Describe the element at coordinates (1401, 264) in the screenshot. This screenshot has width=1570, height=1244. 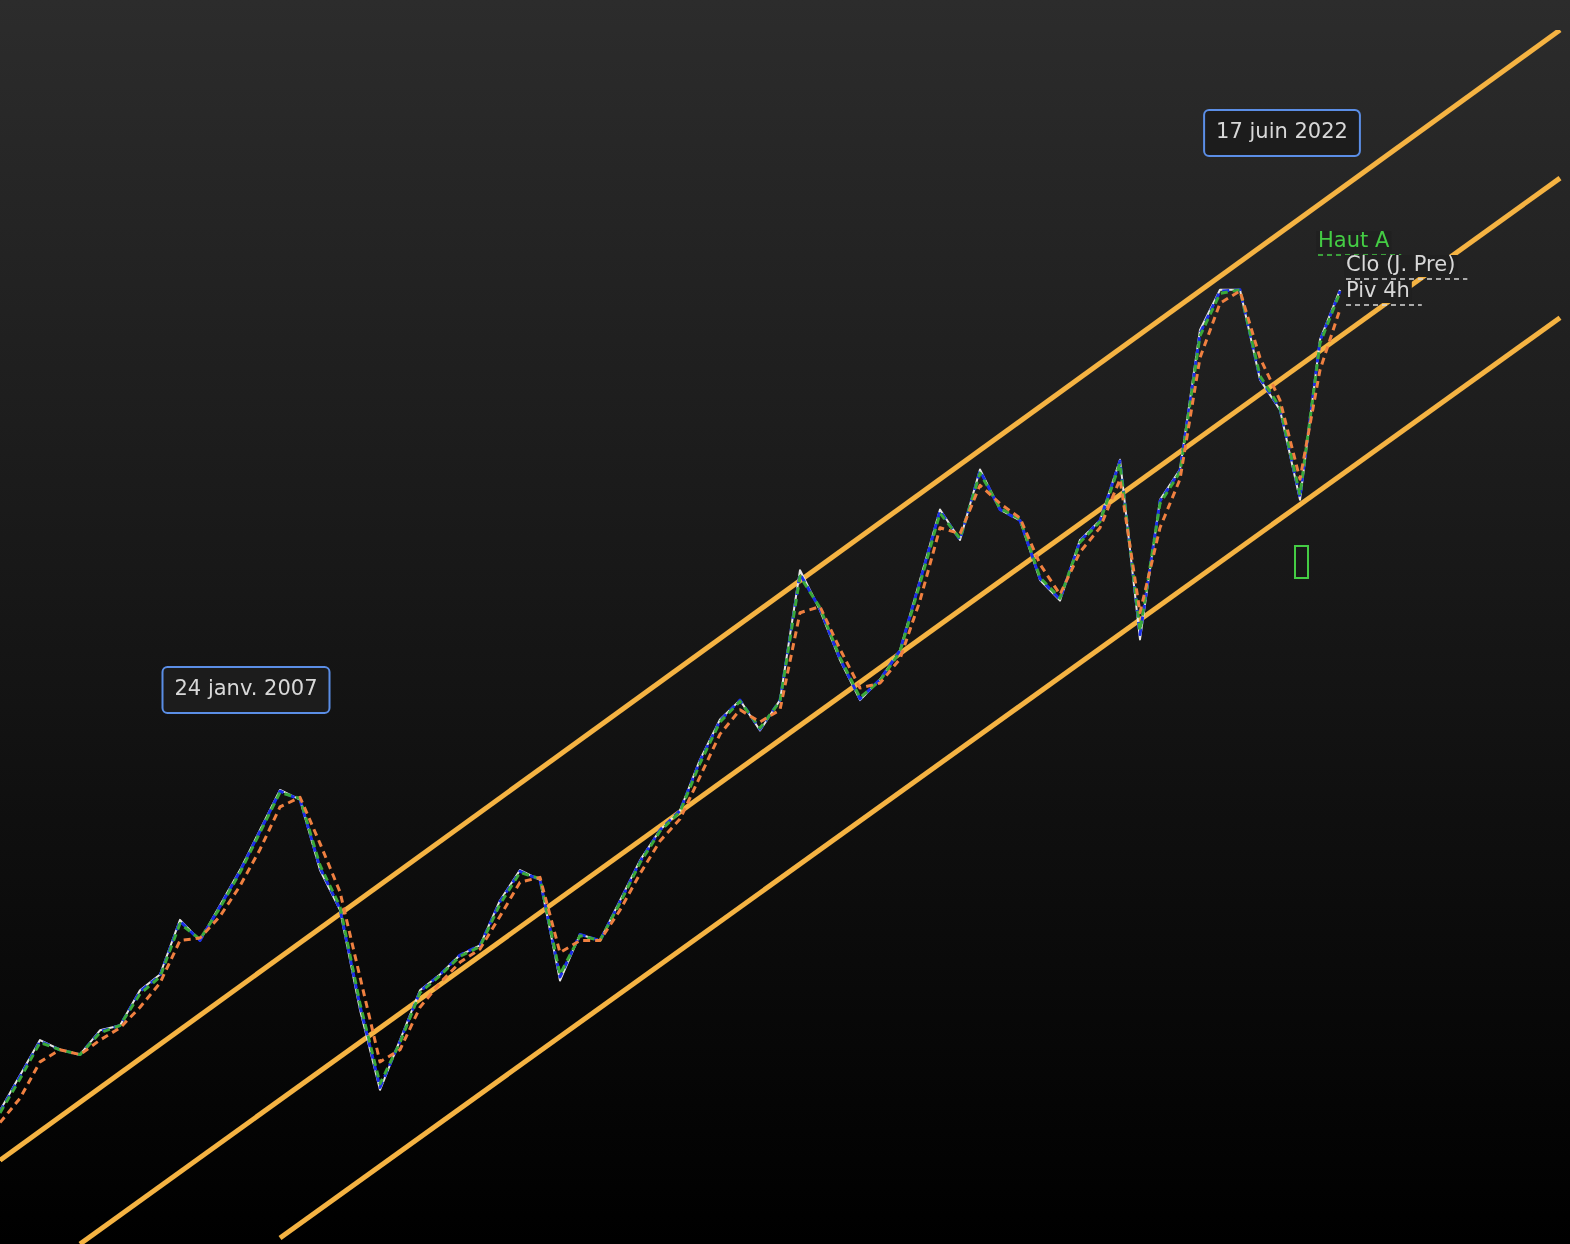
I see `annotation: Clo (J. Pre)` at that location.